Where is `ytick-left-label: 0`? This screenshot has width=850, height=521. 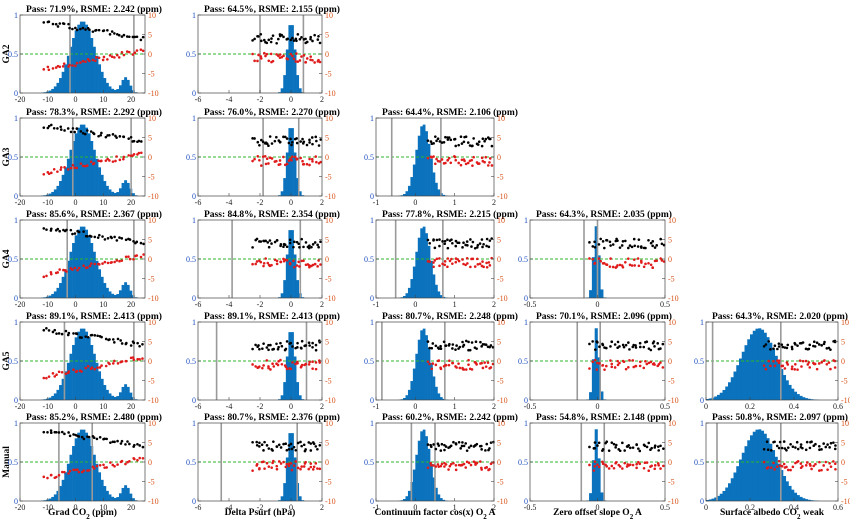
ytick-left-label: 0 is located at coordinates (16, 196).